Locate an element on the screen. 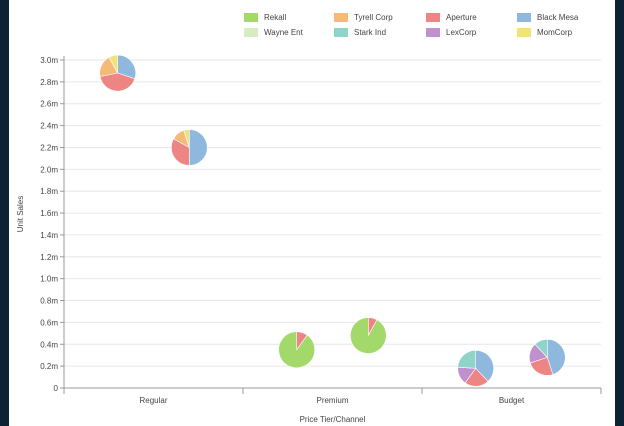 The height and width of the screenshot is (426, 624). y-tick-label: 1.2m is located at coordinates (49, 257).